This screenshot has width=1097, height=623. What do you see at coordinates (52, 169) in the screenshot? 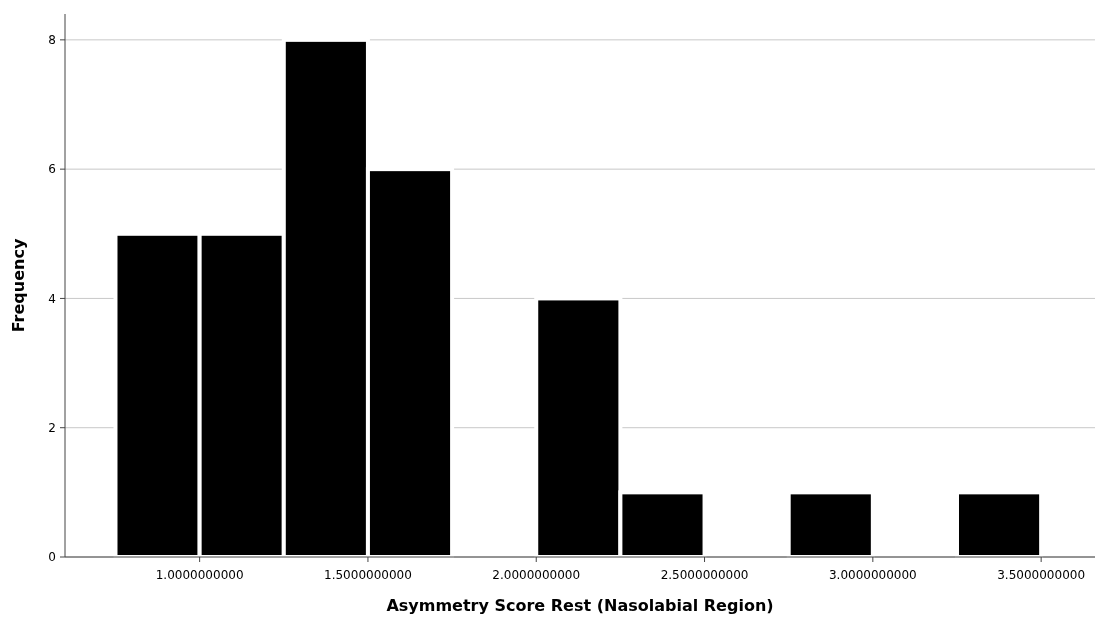
I see `y-tick-label: 6` at bounding box center [52, 169].